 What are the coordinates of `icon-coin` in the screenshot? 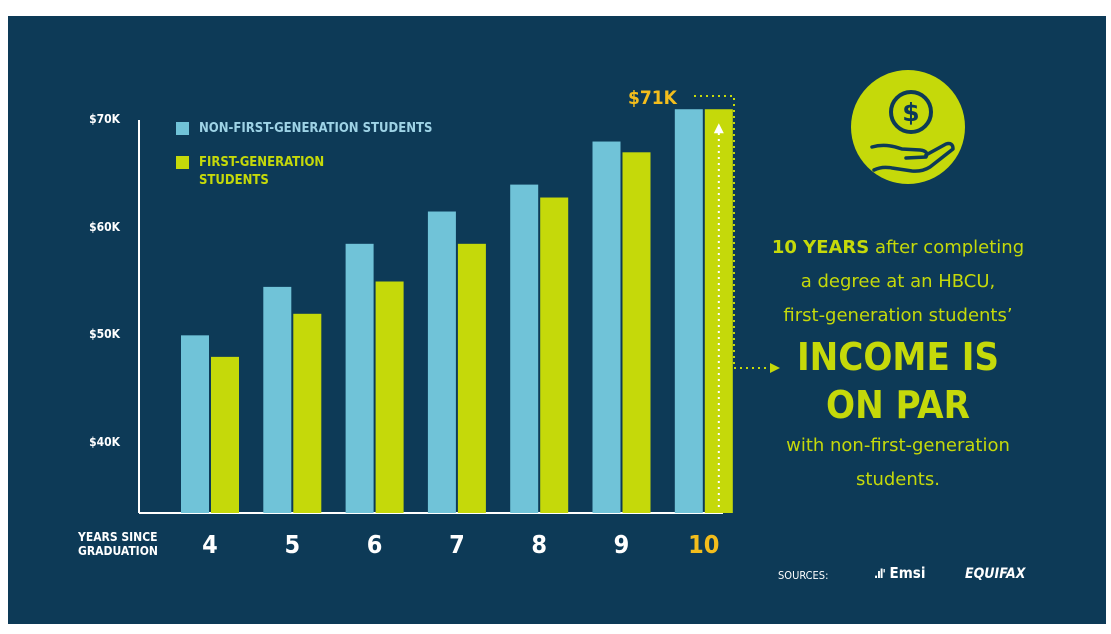 It's located at (911, 112).